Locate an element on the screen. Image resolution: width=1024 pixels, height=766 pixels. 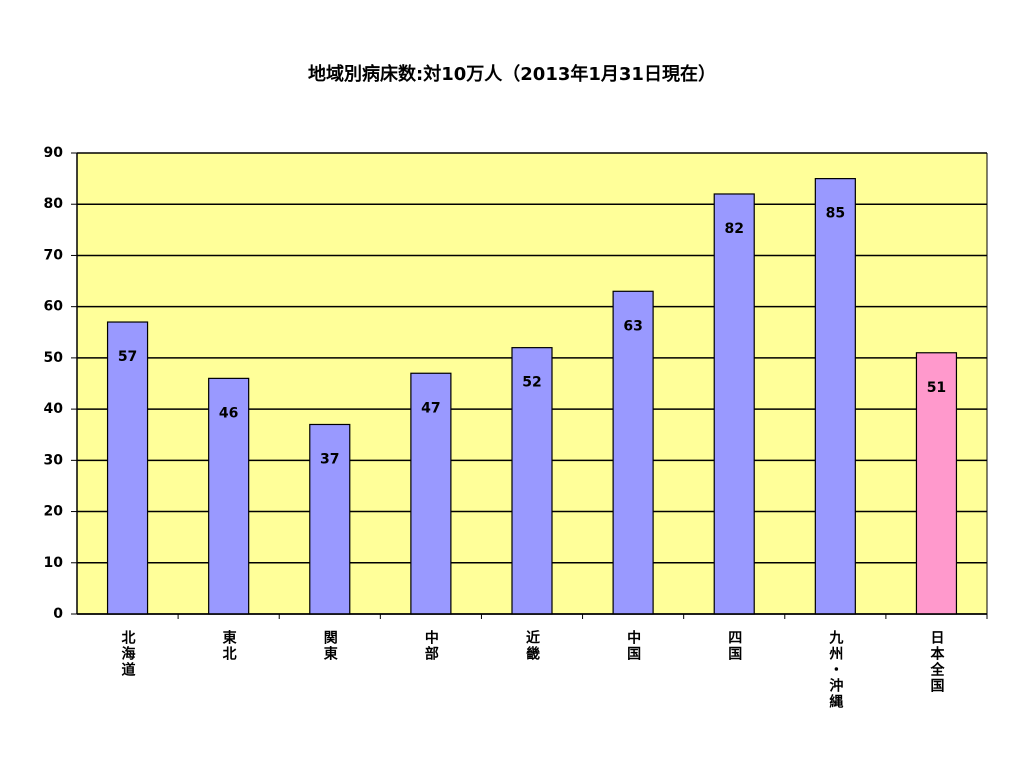
data-label: 52 is located at coordinates (531, 383).